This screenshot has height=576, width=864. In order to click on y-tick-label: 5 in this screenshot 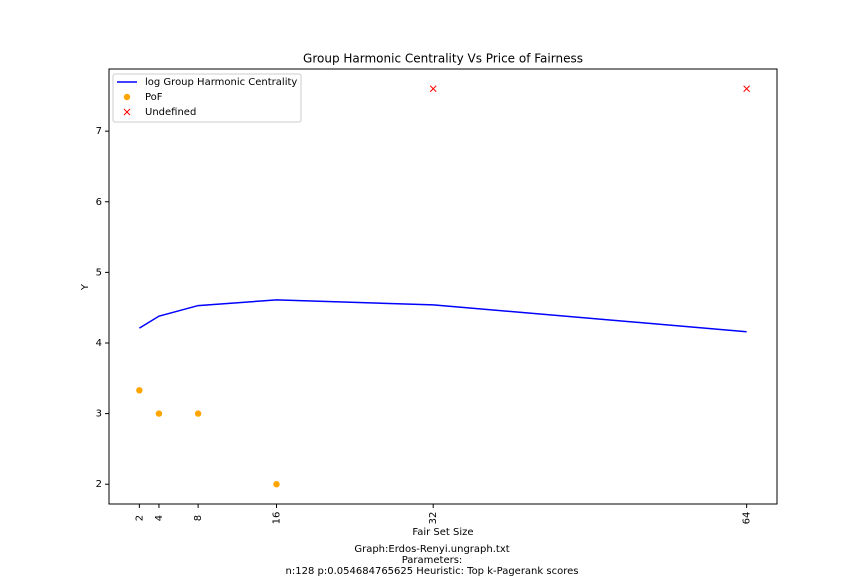, I will do `click(99, 272)`.